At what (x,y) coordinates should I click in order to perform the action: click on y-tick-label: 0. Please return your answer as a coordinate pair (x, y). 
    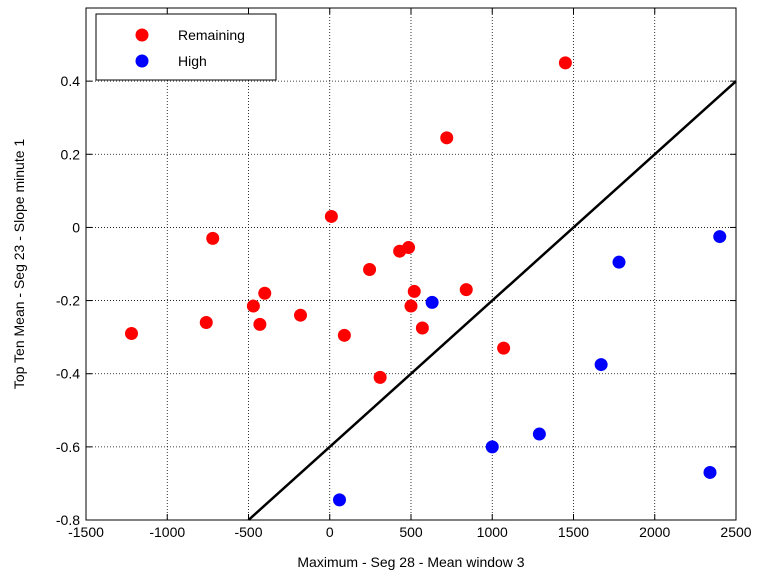
    Looking at the image, I should click on (76, 227).